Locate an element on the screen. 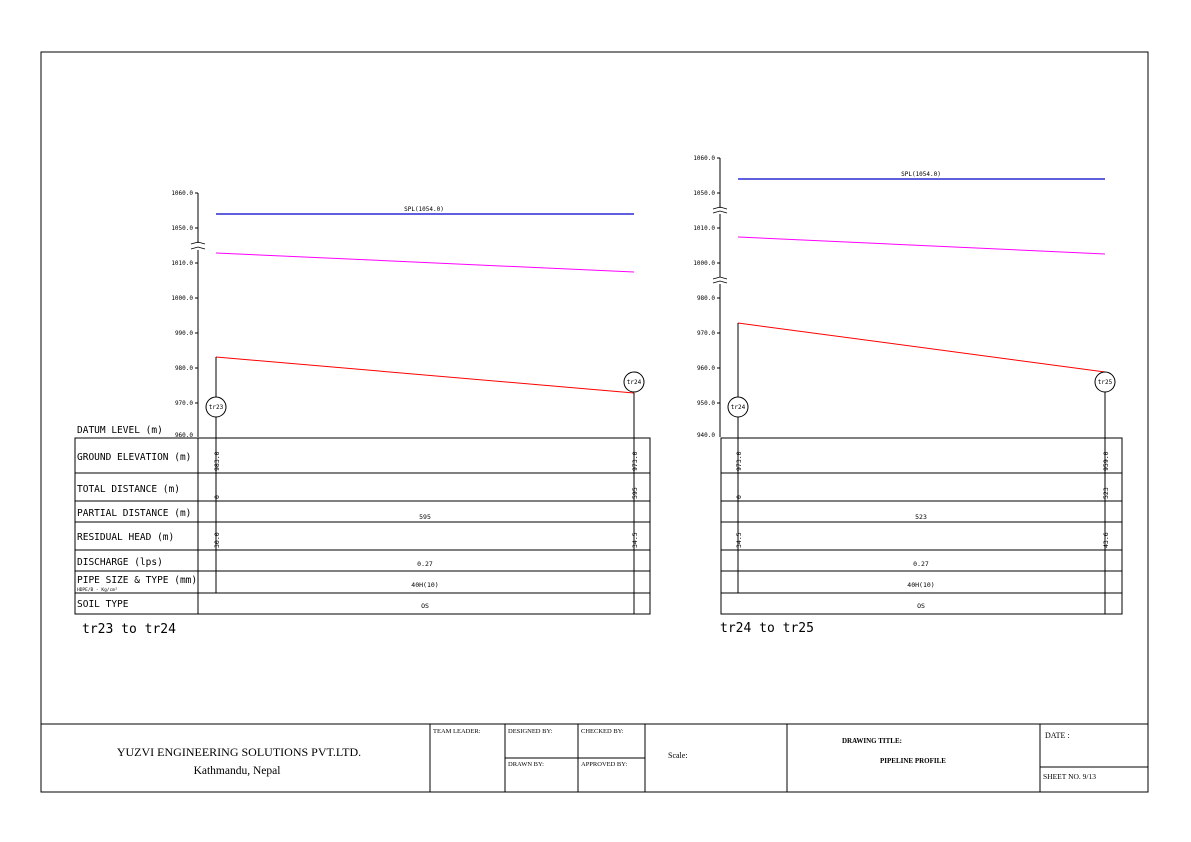 The image size is (1191, 842). y-tick-label: 950.0 is located at coordinates (706, 403).